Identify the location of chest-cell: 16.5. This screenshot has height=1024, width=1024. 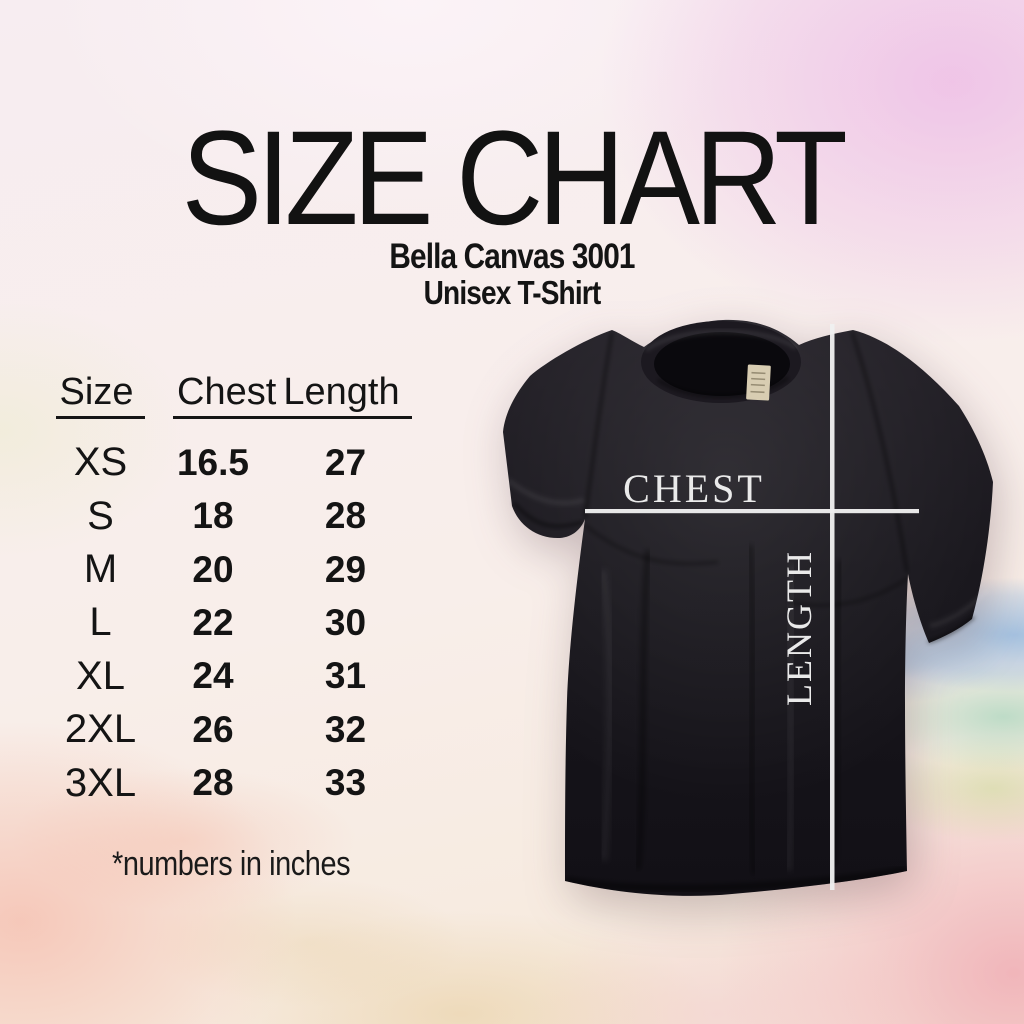
(212, 462).